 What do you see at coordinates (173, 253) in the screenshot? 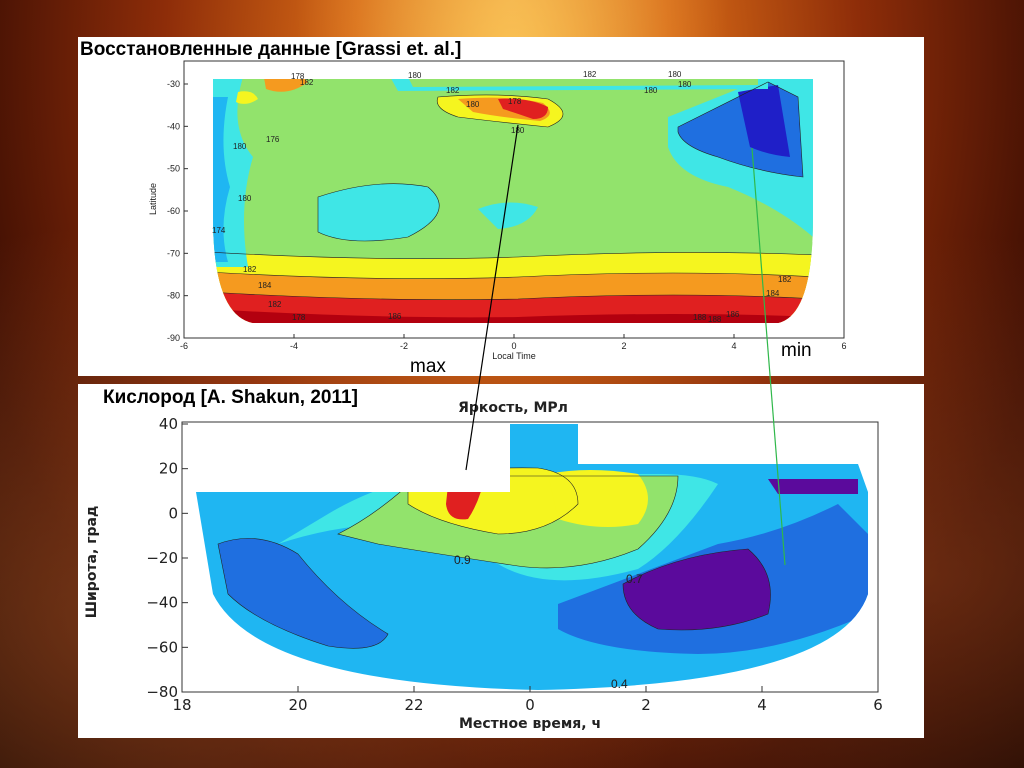
I see `y-tick-label: -70` at bounding box center [173, 253].